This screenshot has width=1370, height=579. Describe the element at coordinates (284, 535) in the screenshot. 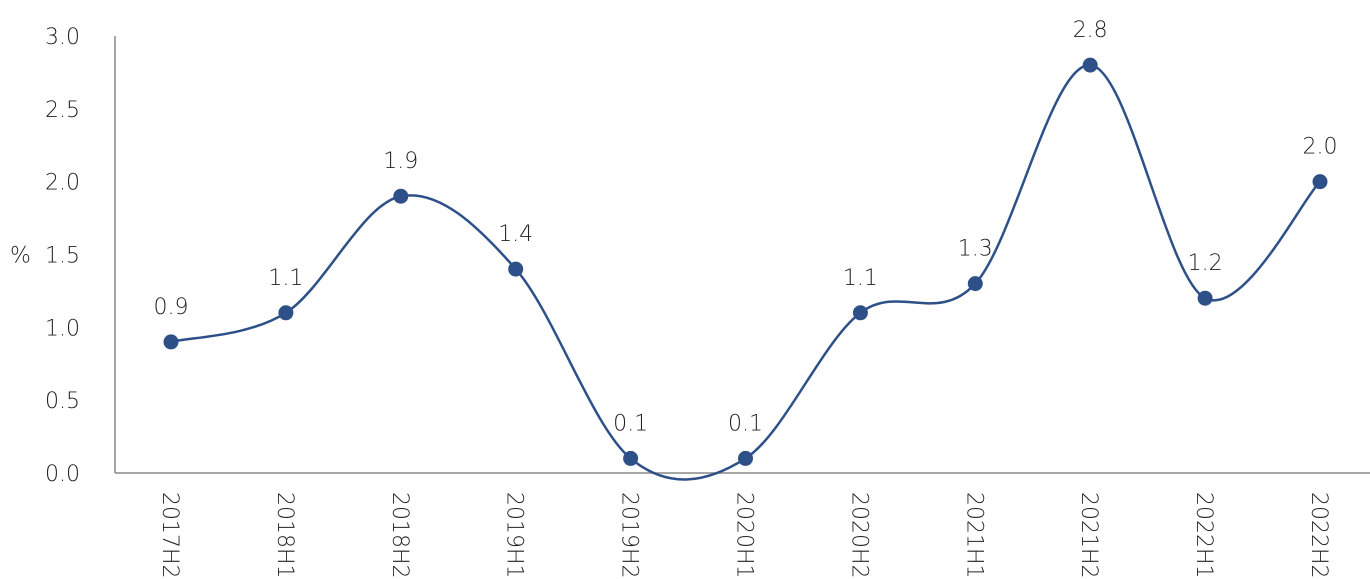

I see `x-category-label: 2018H1` at that location.